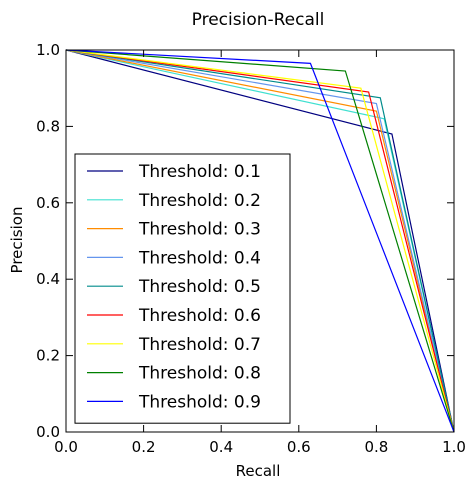 This screenshot has width=474, height=490. What do you see at coordinates (299, 447) in the screenshot?
I see `x-tick-label: 0.6` at bounding box center [299, 447].